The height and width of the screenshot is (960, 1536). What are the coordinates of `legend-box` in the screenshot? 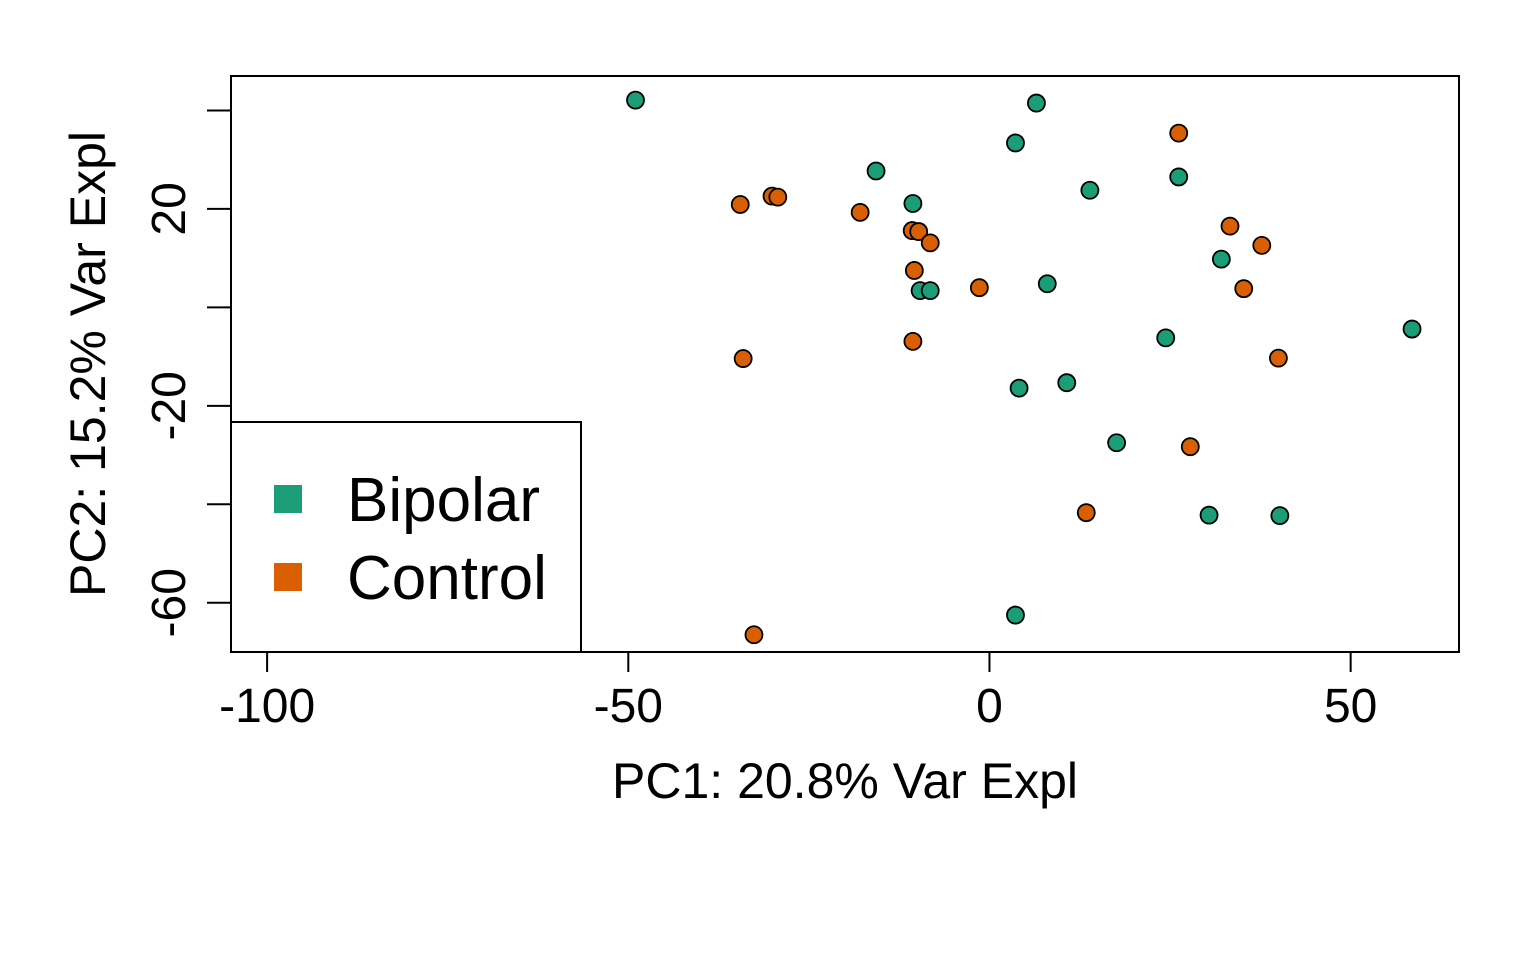 It's located at (406, 537).